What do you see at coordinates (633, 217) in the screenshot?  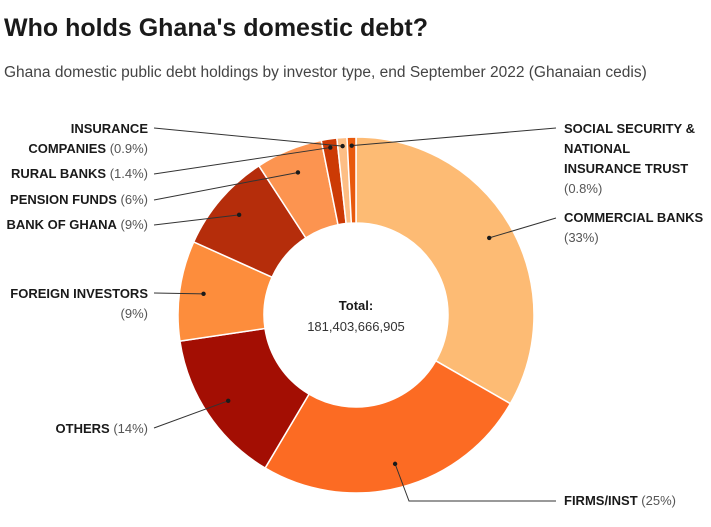 I see `slice-label-name: COMMERCIAL BANKS` at bounding box center [633, 217].